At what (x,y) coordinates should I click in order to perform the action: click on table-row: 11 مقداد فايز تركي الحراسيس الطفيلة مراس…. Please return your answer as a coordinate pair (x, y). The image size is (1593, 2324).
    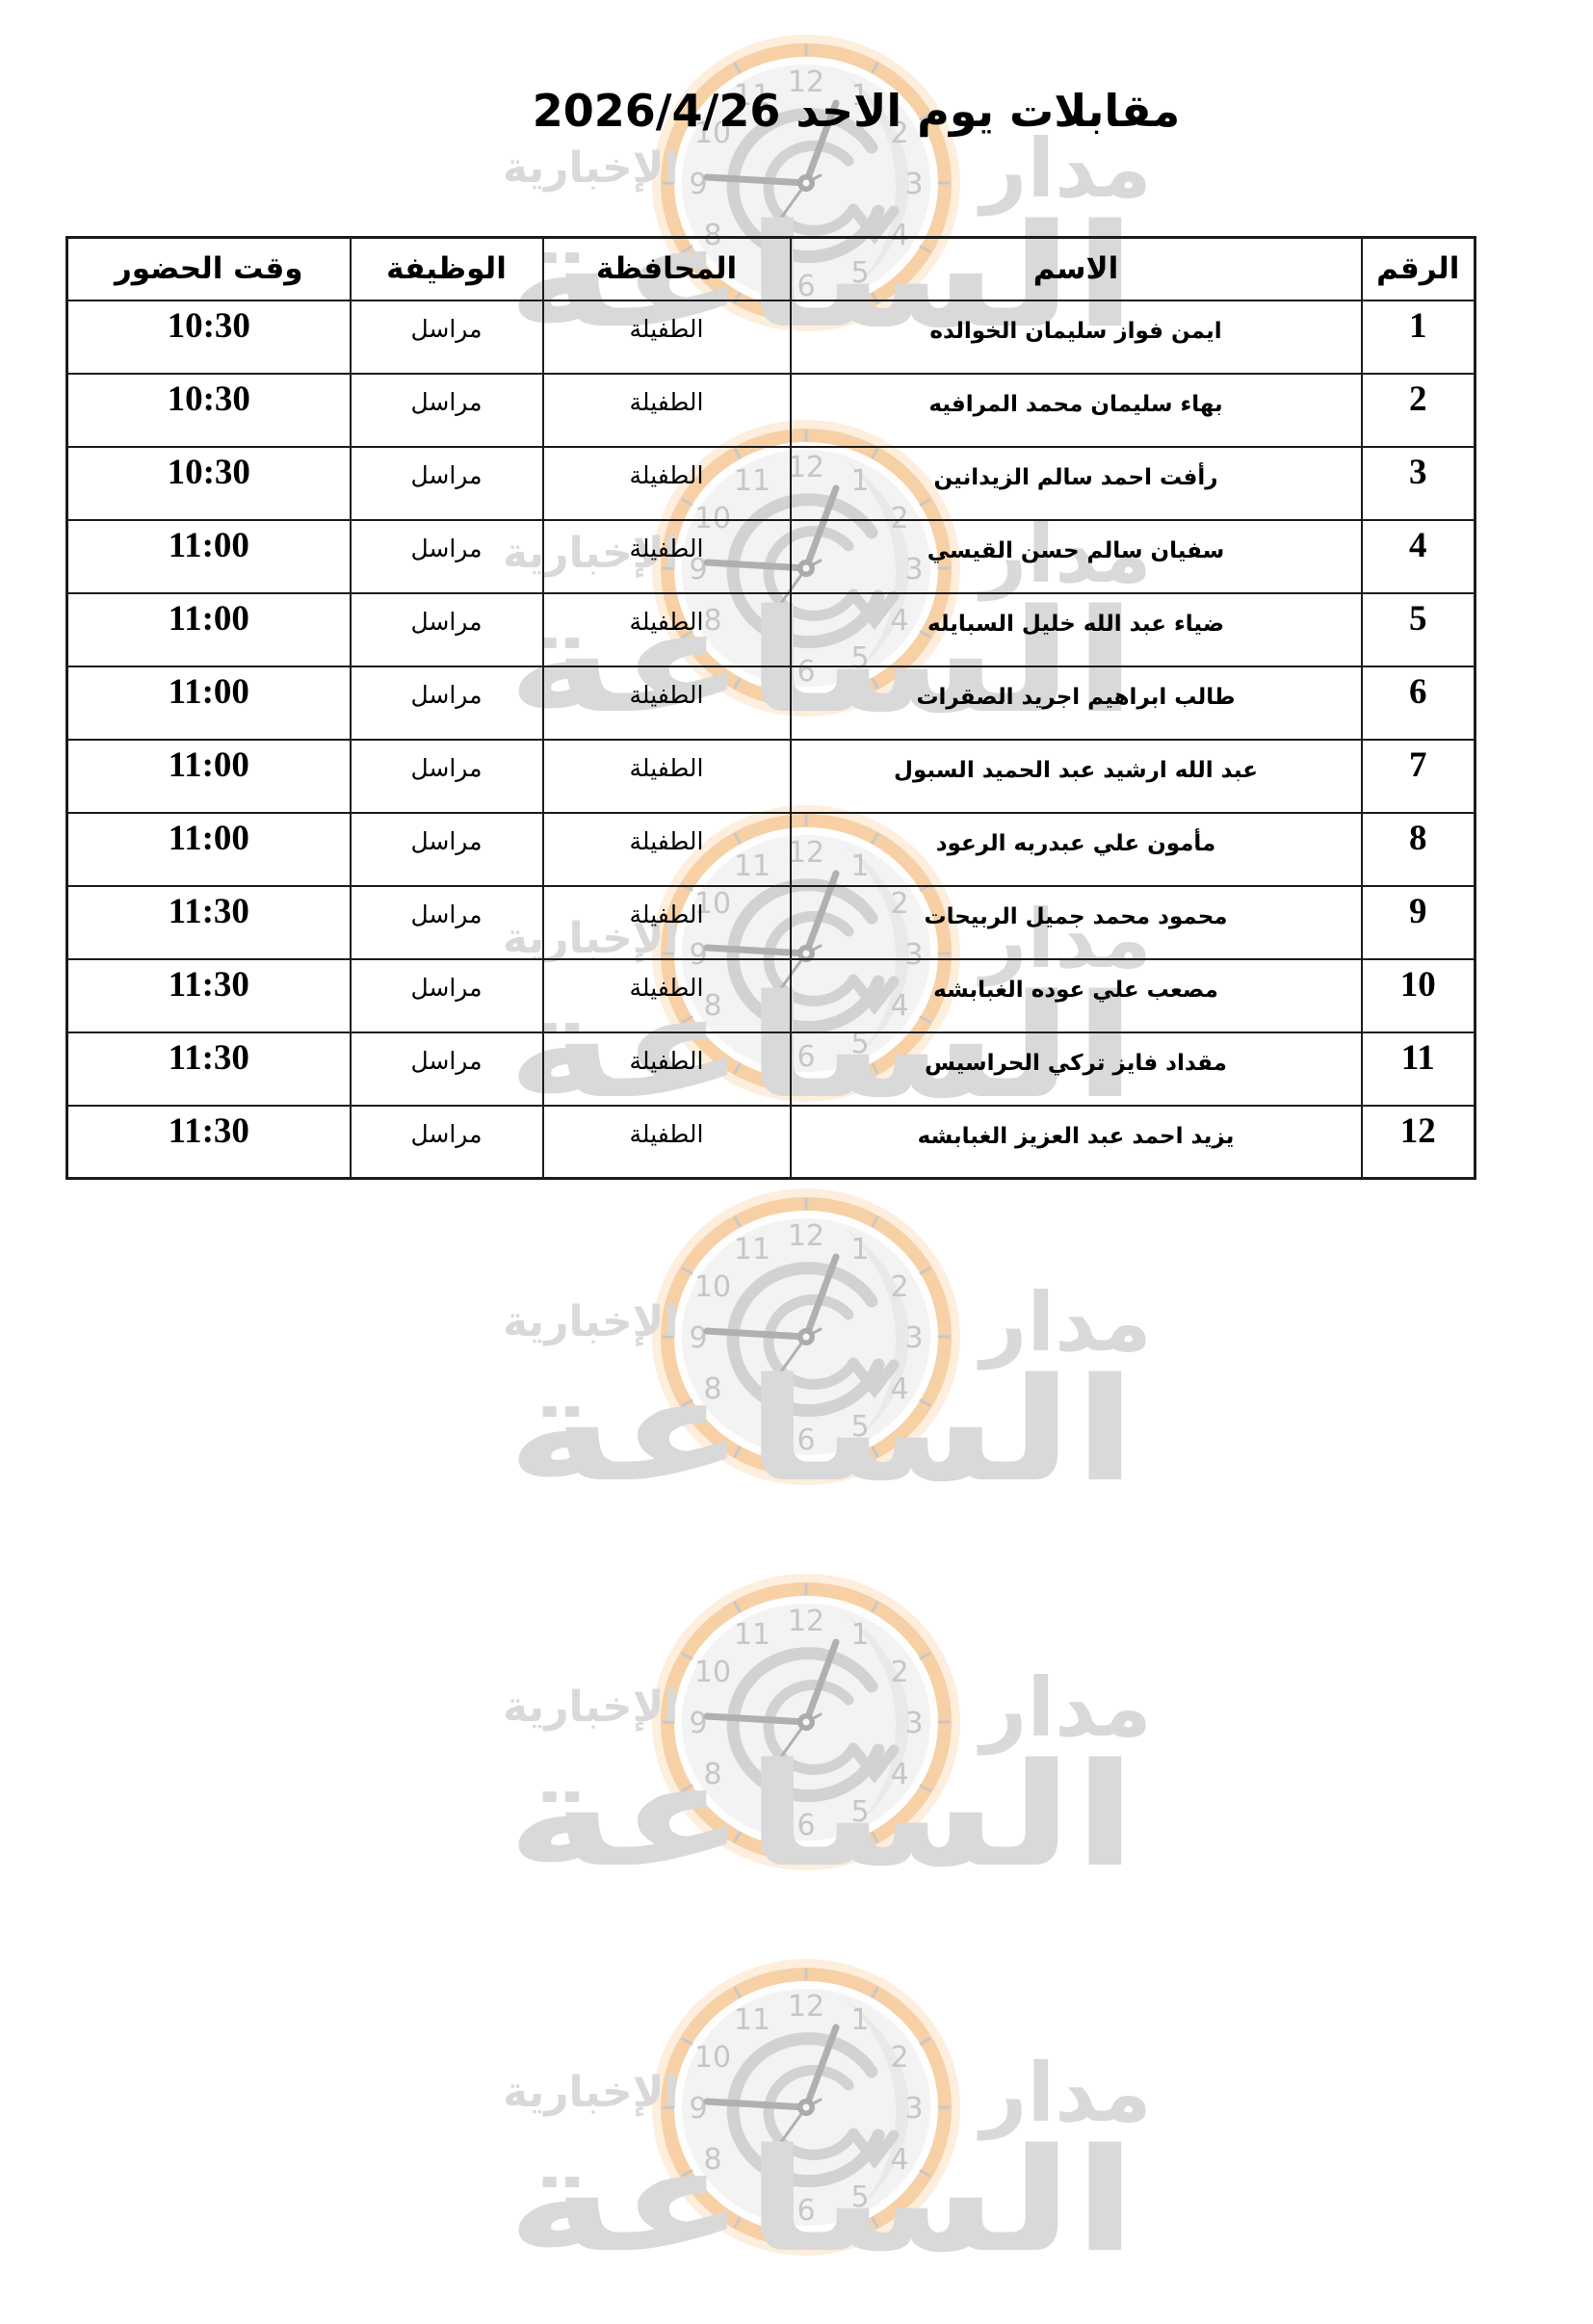
    Looking at the image, I should click on (770, 1069).